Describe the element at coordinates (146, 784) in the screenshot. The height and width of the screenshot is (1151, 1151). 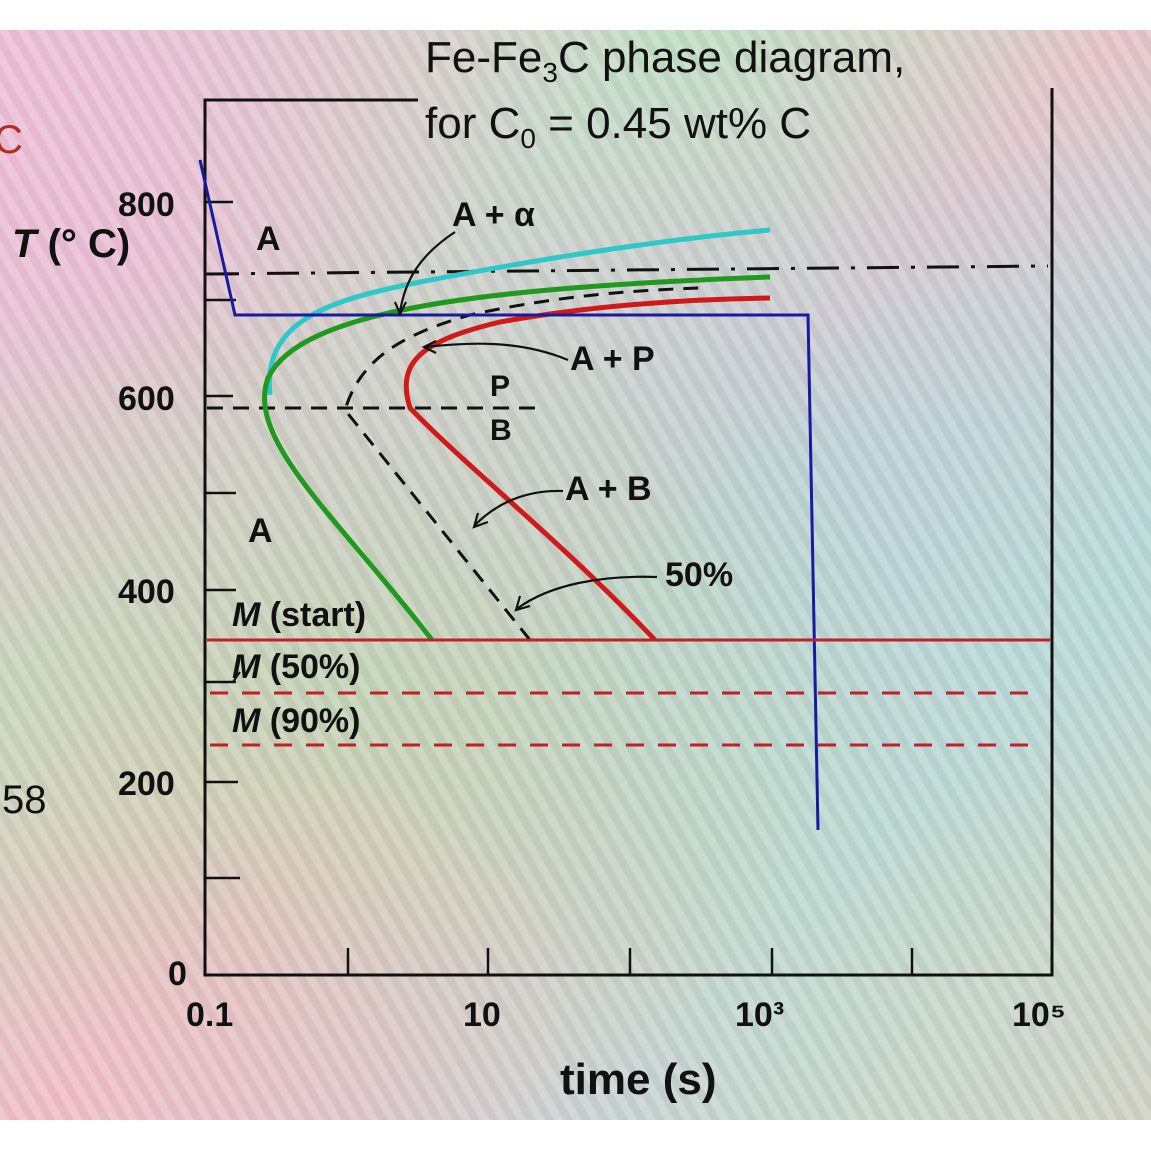
I see `ytick-200: 200` at that location.